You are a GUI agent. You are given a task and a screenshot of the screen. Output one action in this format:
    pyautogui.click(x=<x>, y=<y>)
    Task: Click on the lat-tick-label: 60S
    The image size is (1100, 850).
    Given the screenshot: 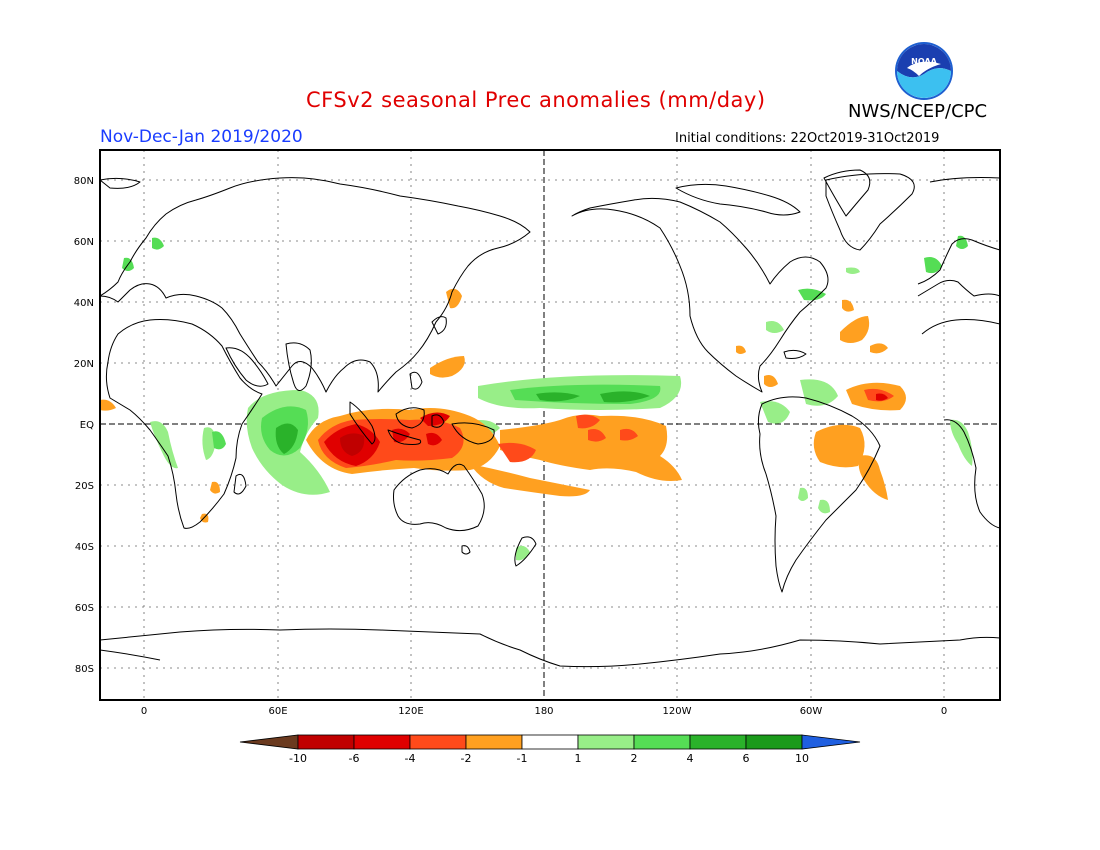 What is the action you would take?
    pyautogui.click(x=84, y=608)
    